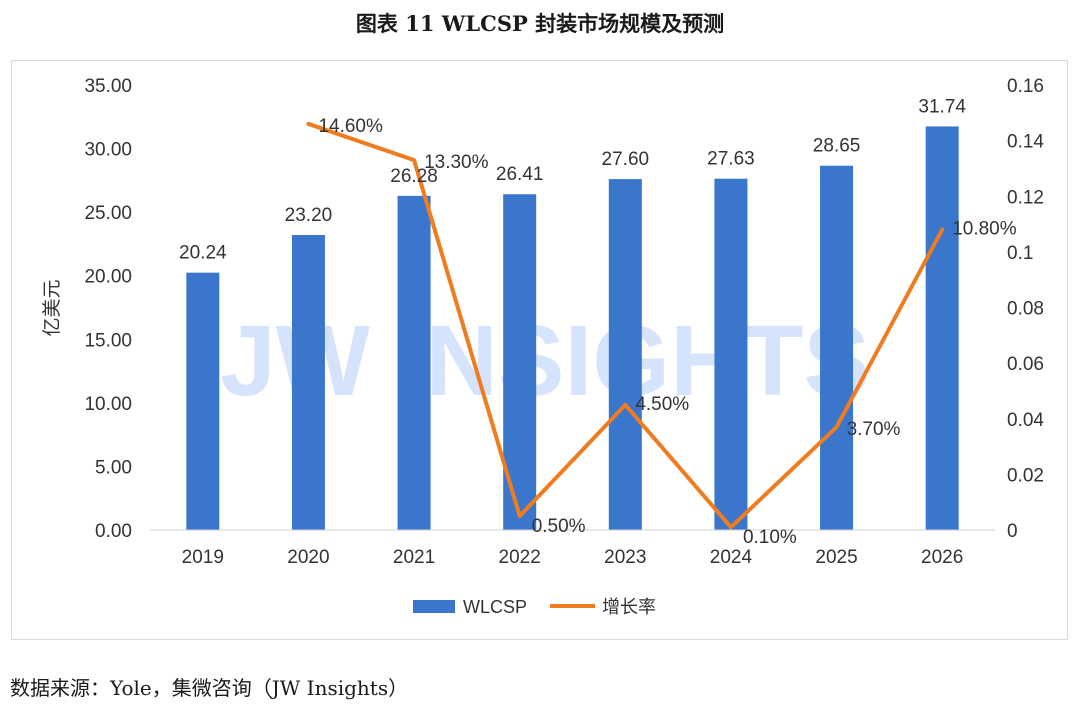 This screenshot has width=1080, height=711. What do you see at coordinates (203, 557) in the screenshot?
I see `x-tick-label: 2019` at bounding box center [203, 557].